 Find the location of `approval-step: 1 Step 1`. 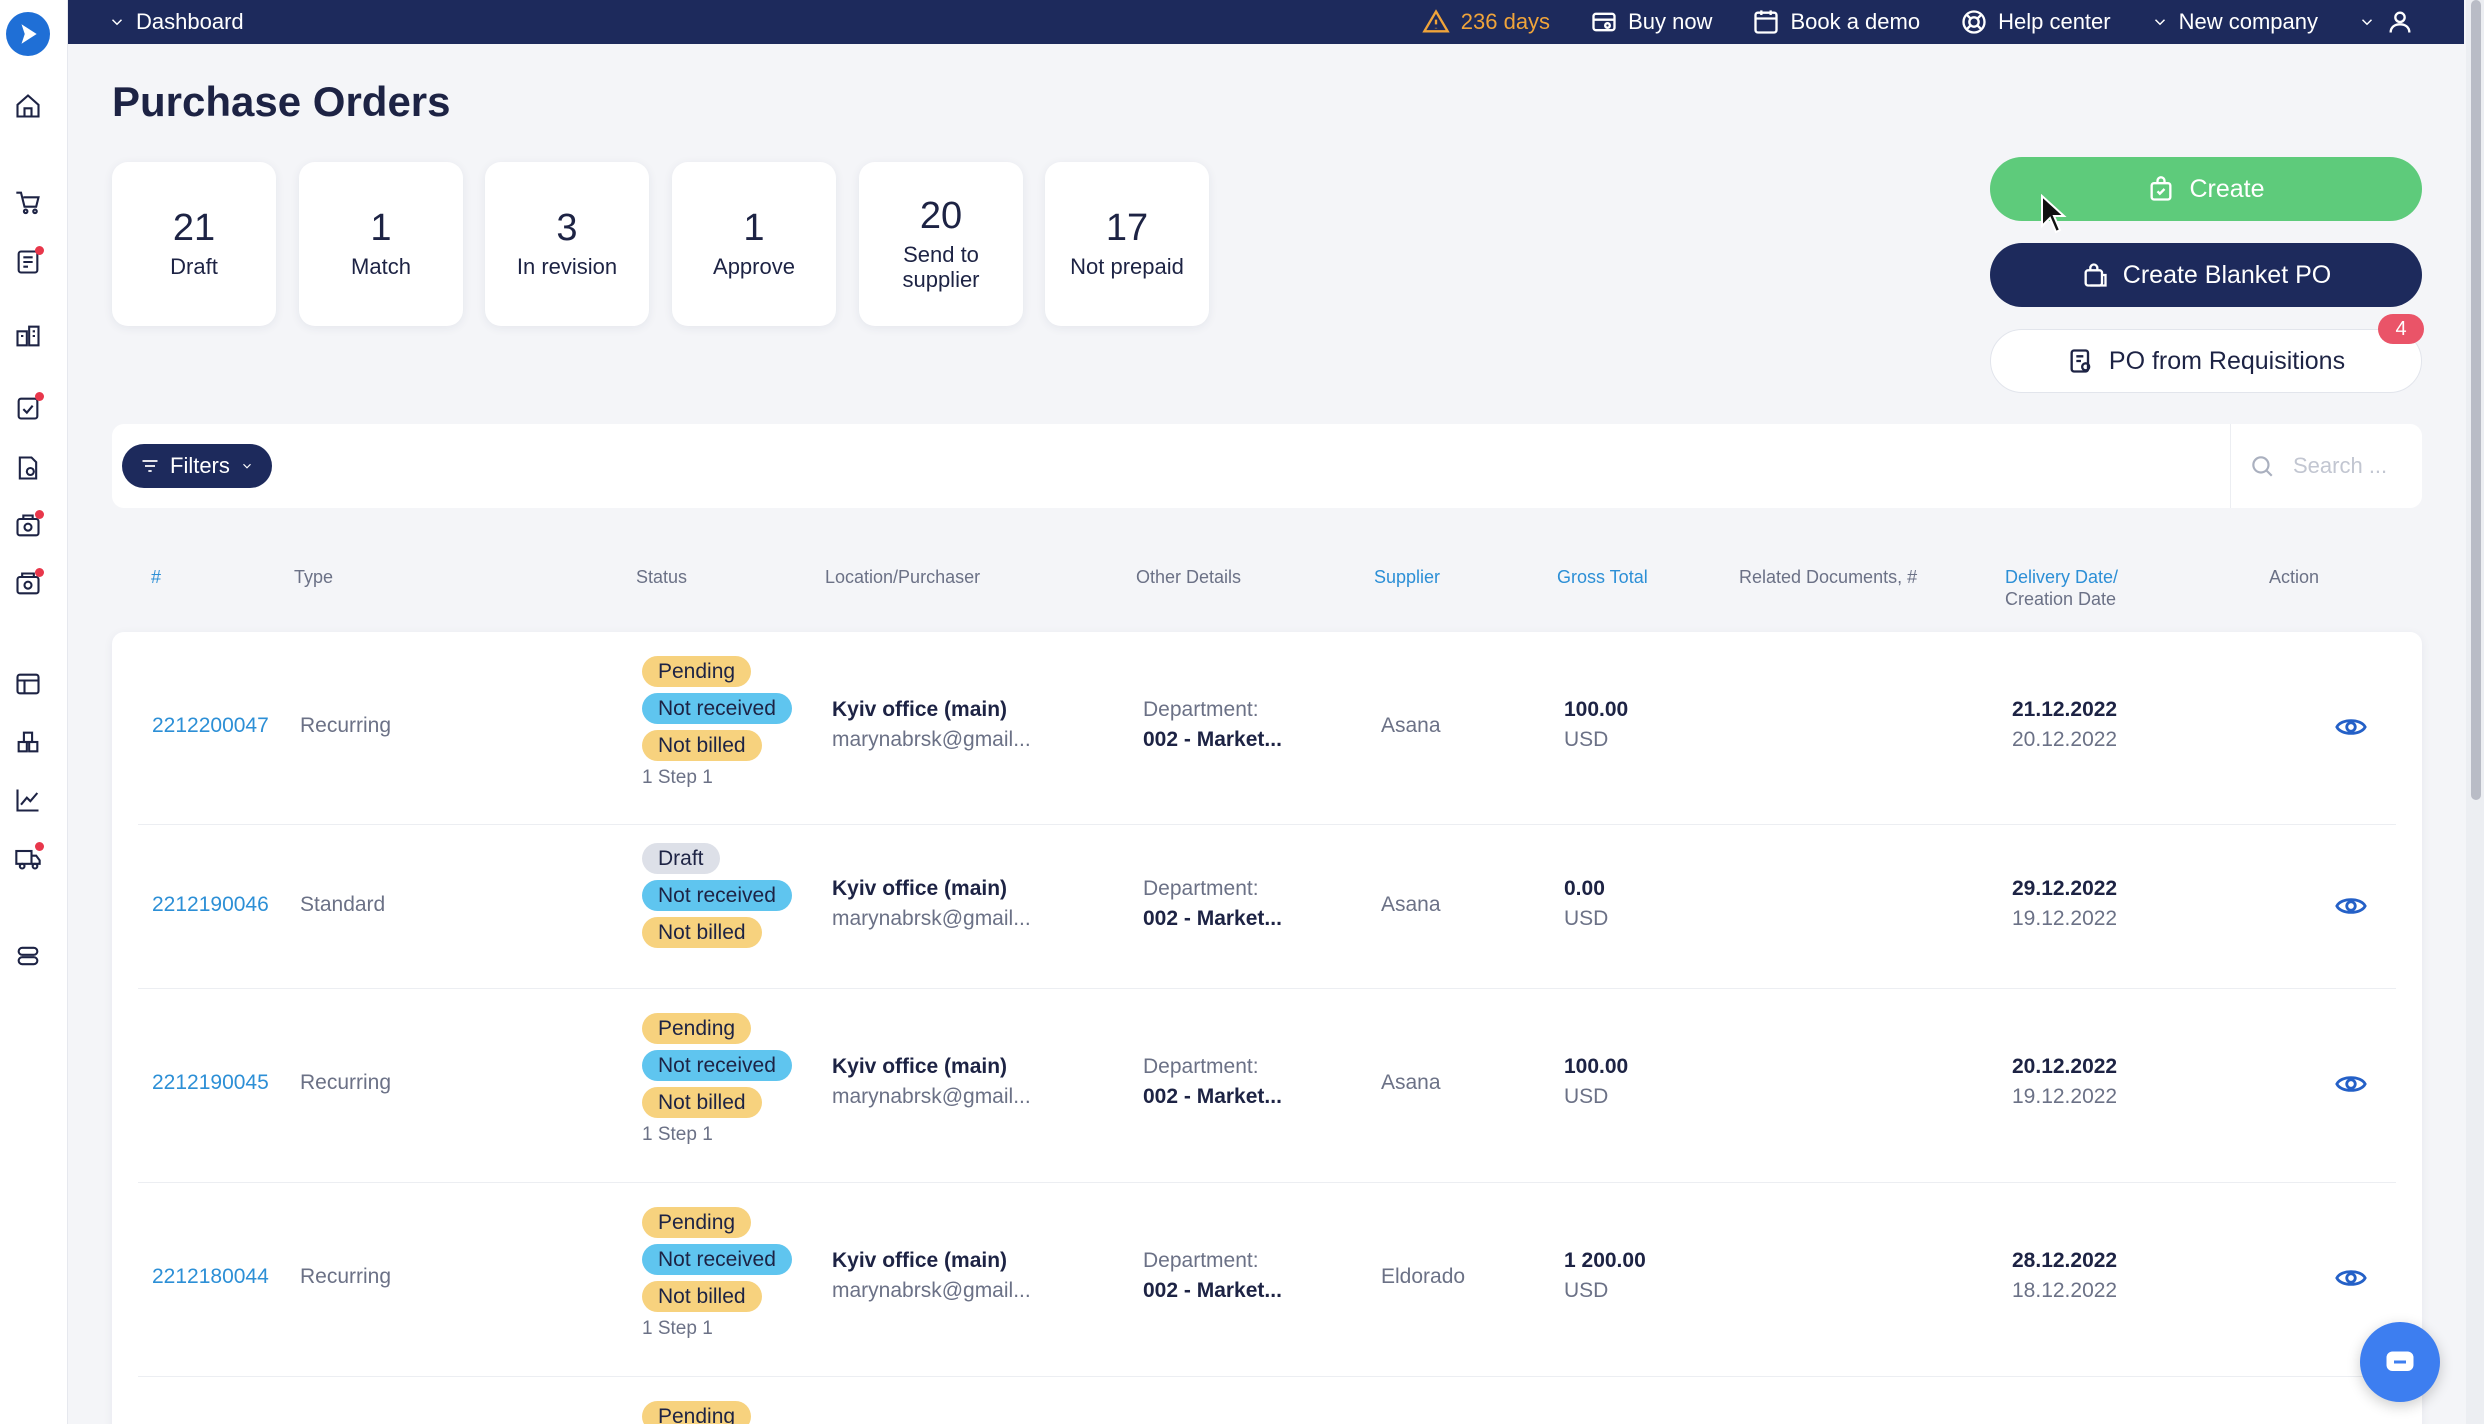

approval-step: 1 Step 1 is located at coordinates (677, 777).